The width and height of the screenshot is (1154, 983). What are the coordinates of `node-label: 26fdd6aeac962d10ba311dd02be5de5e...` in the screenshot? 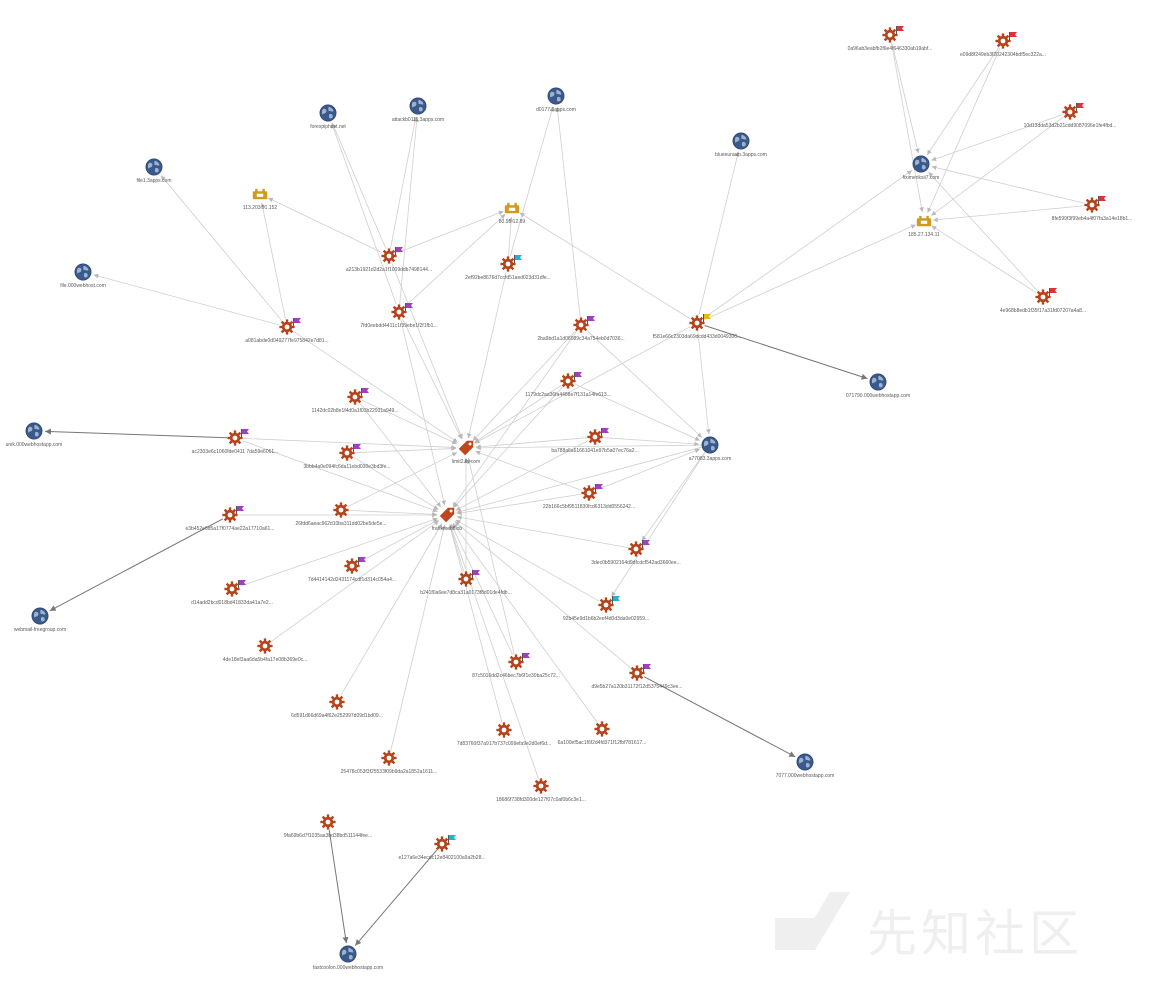 It's located at (341, 524).